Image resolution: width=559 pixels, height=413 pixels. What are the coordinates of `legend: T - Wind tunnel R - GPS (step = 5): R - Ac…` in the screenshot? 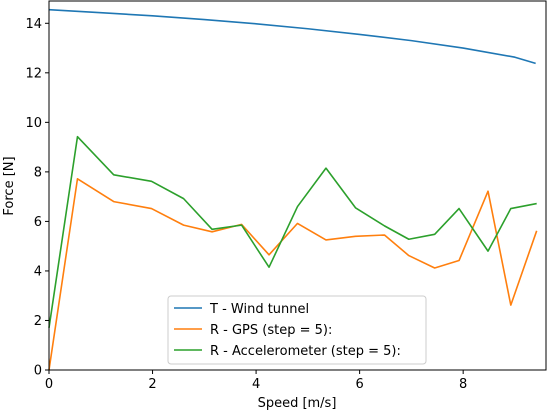 It's located at (297, 330).